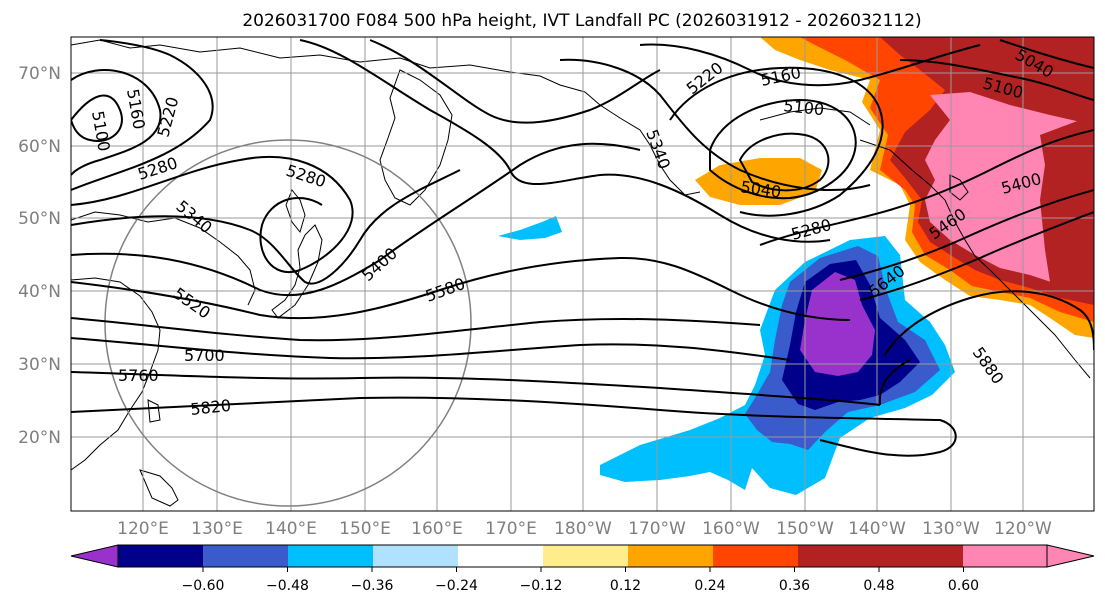 Image resolution: width=1105 pixels, height=604 pixels. I want to click on contour-label: 5700, so click(204, 355).